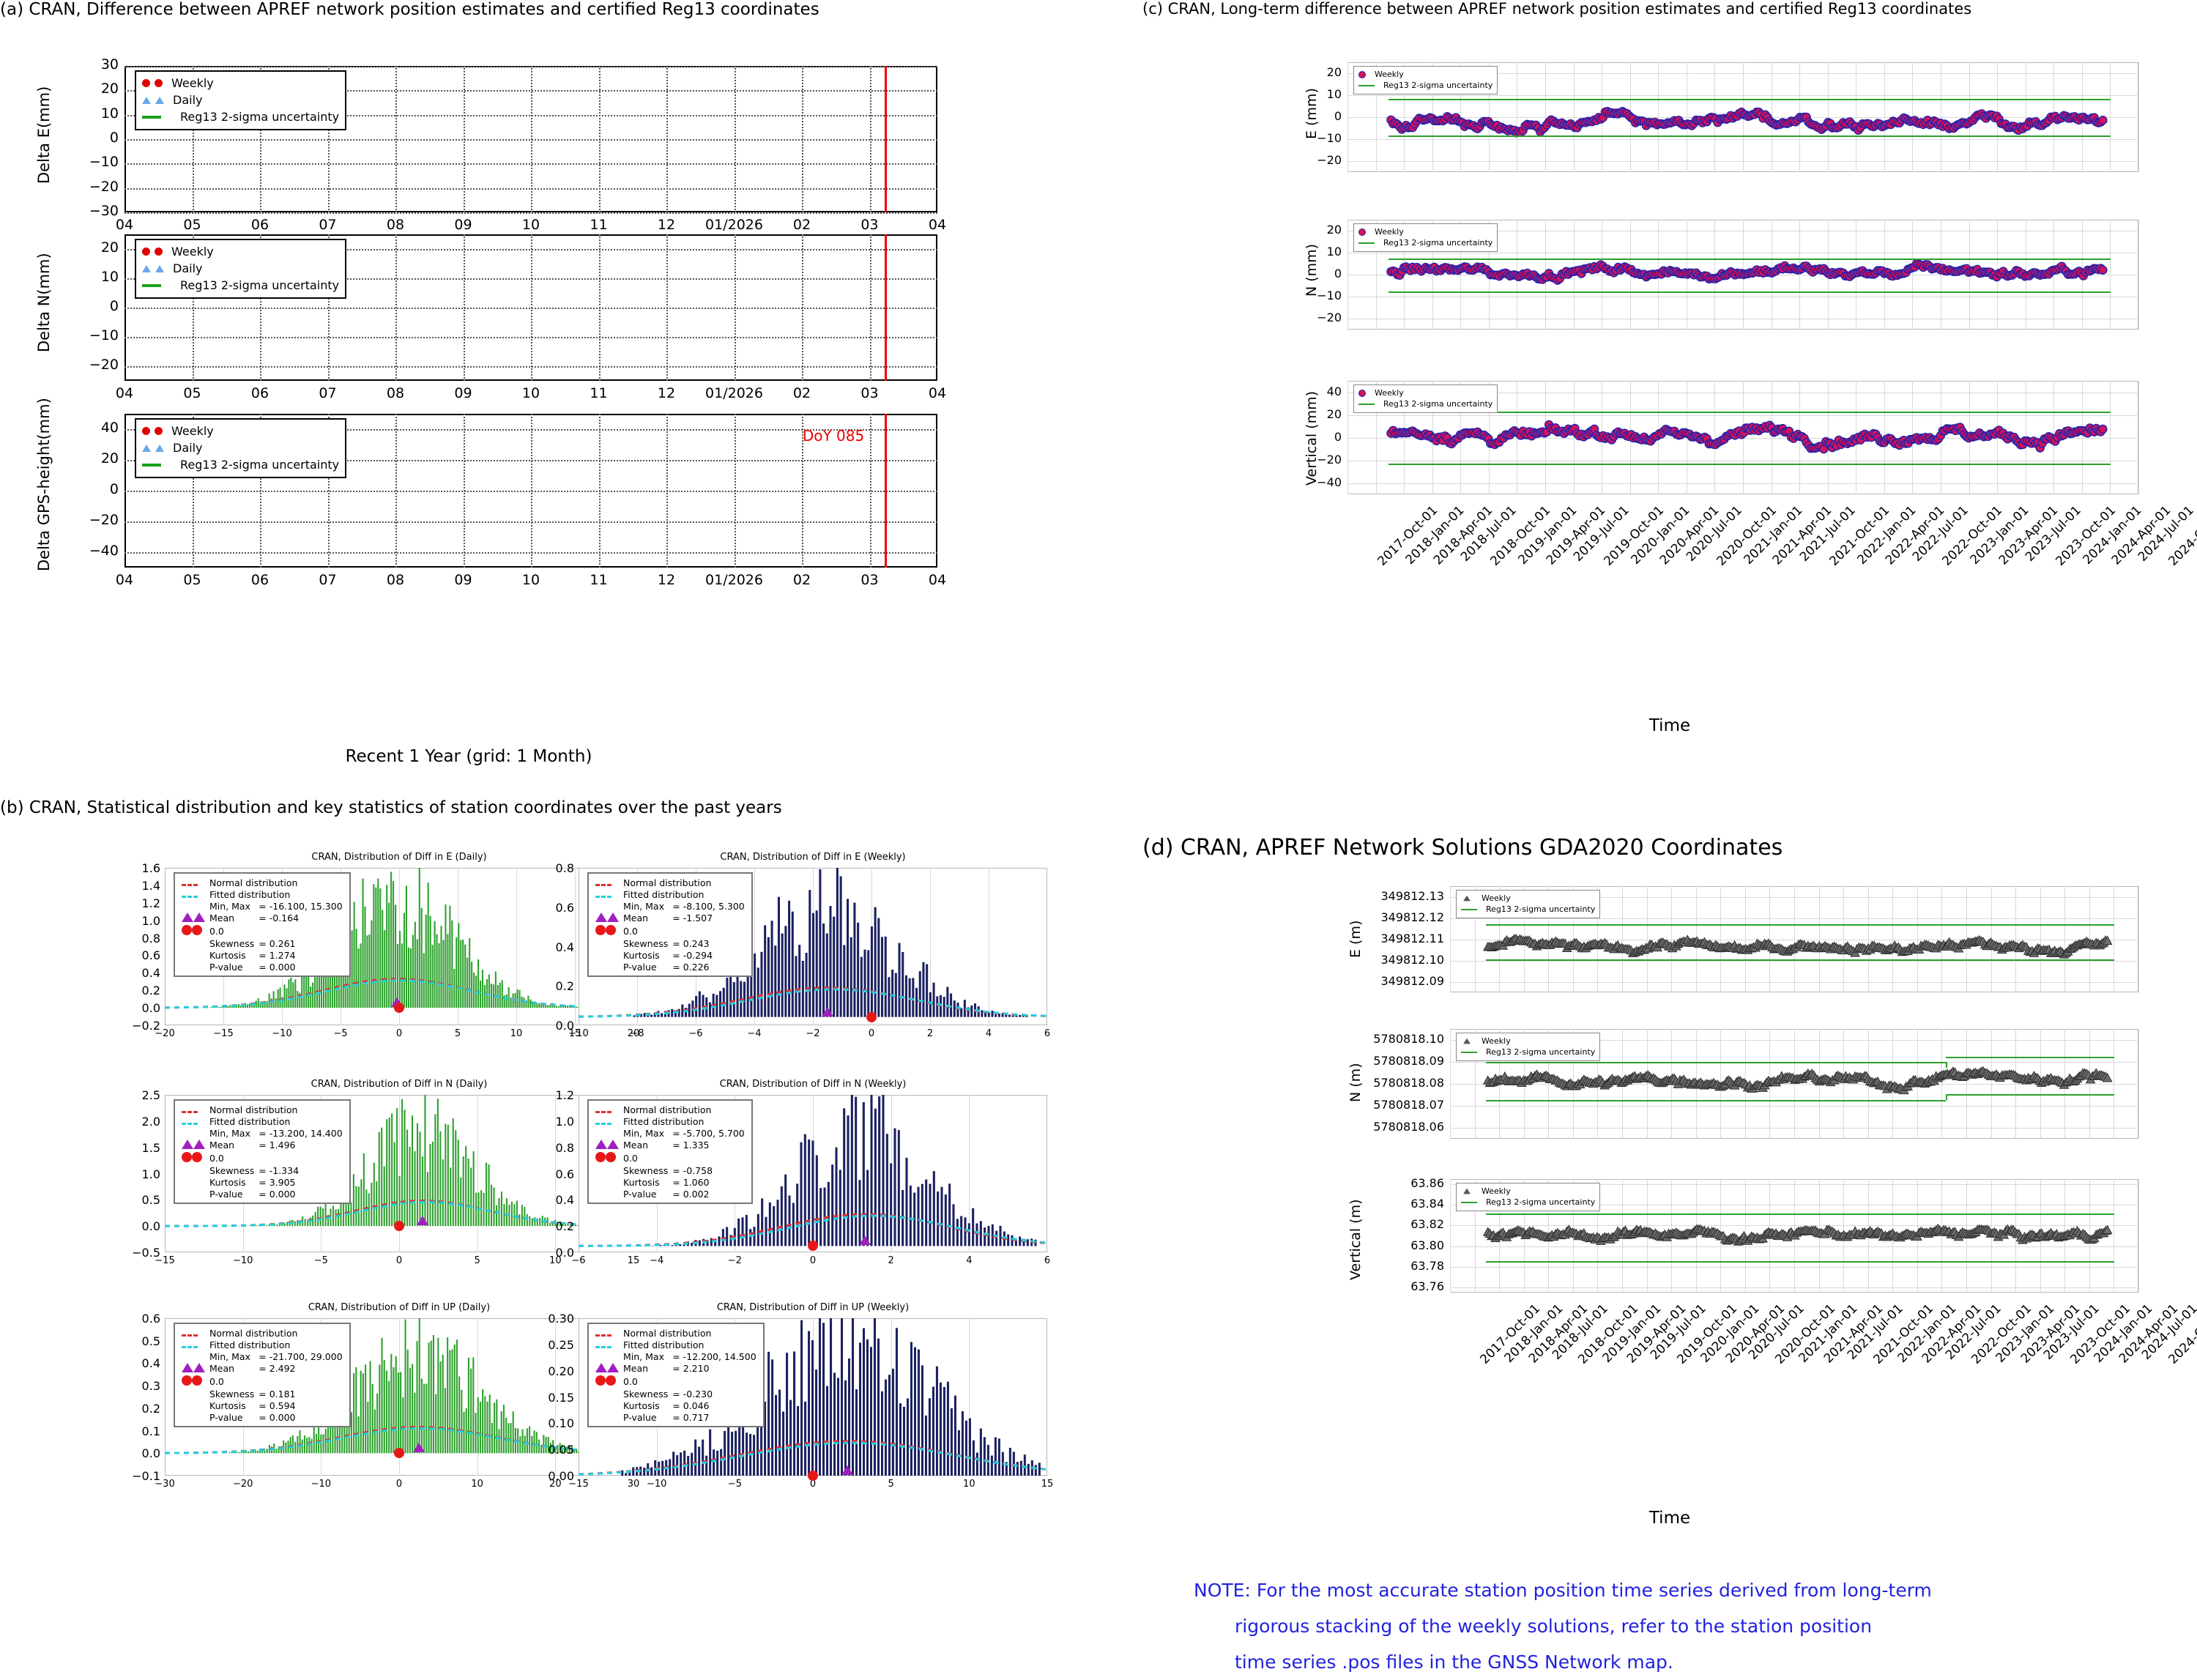 Image resolution: width=2197 pixels, height=1680 pixels. Describe the element at coordinates (708, 955) in the screenshot. I see `stat-value: = -0.294` at that location.